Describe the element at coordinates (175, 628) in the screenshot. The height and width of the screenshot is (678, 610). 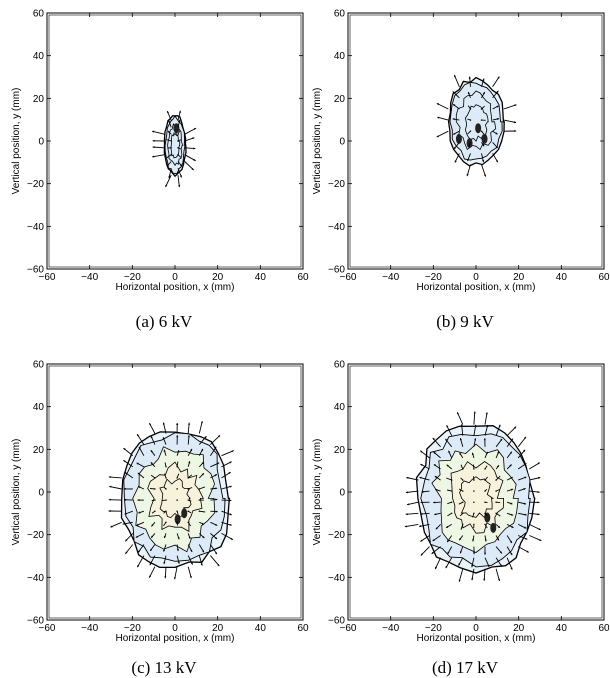
I see `x-tick-label: 0` at that location.